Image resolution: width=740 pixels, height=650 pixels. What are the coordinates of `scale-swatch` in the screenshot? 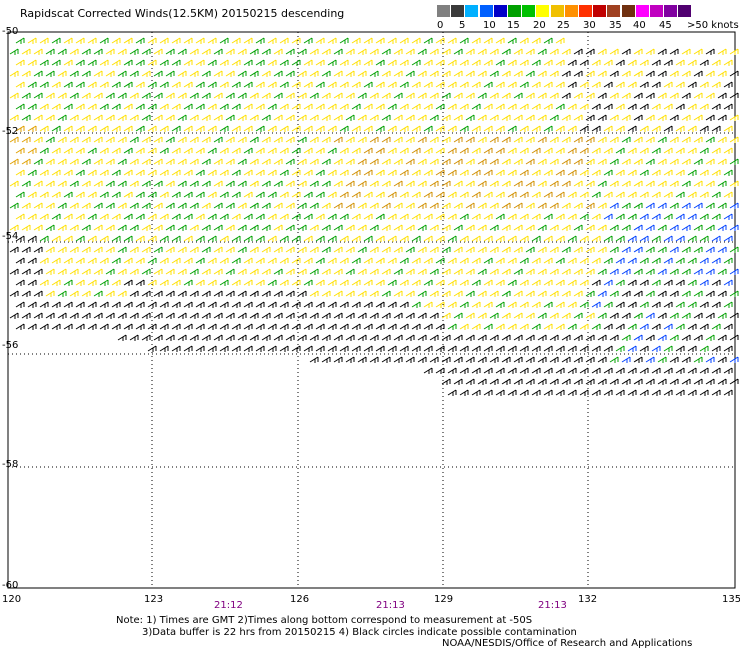 It's located at (458, 11).